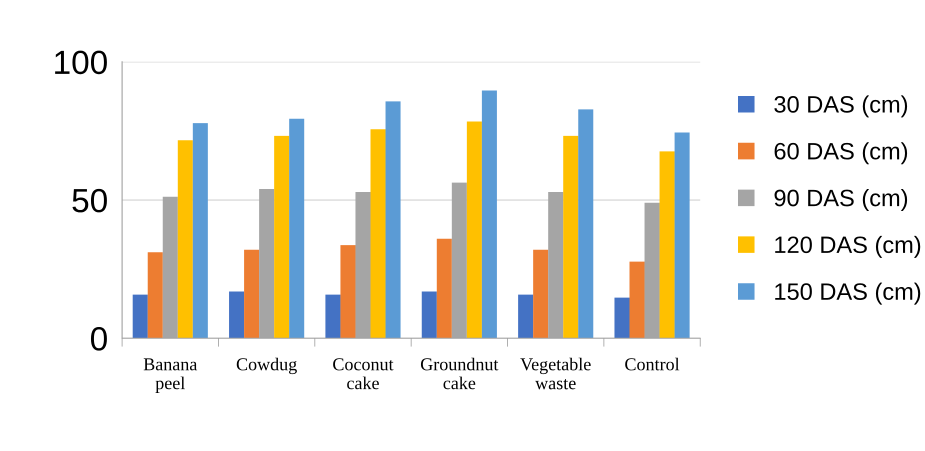 This screenshot has width=925, height=451. I want to click on x-tick-label: Vegetable waste, so click(555, 374).